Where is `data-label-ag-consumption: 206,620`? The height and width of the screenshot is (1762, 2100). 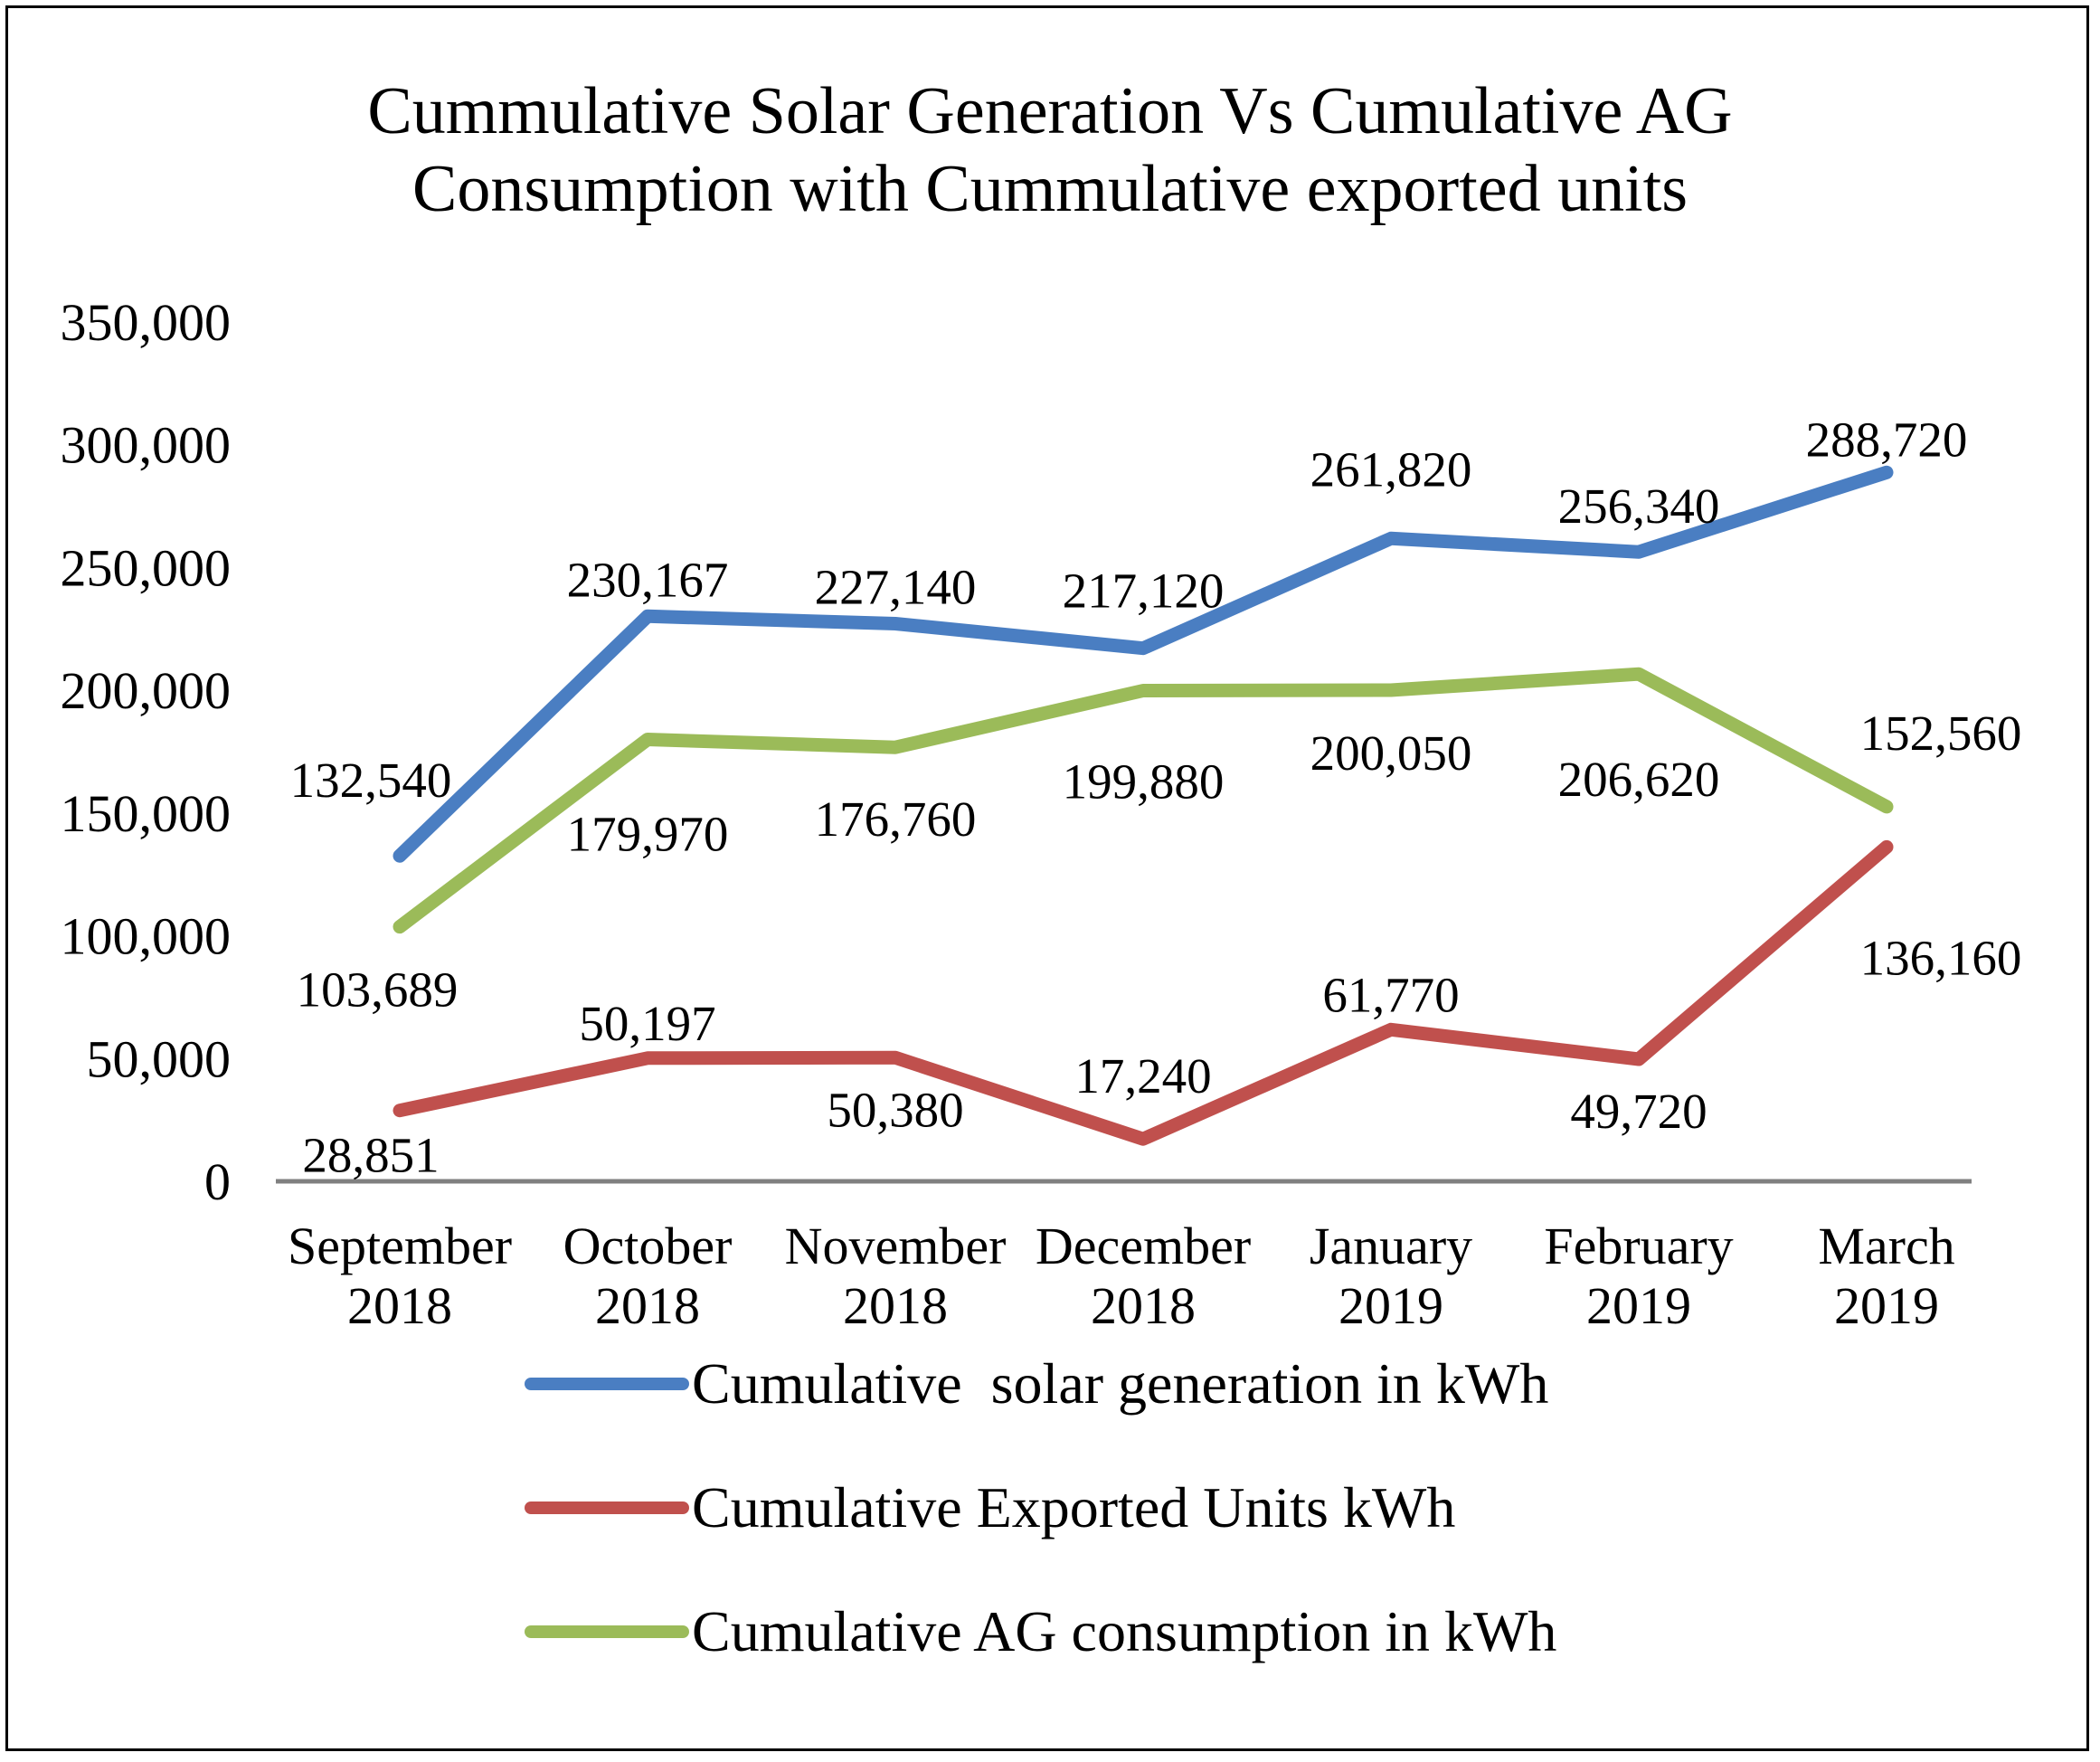
data-label-ag-consumption: 206,620 is located at coordinates (1639, 779).